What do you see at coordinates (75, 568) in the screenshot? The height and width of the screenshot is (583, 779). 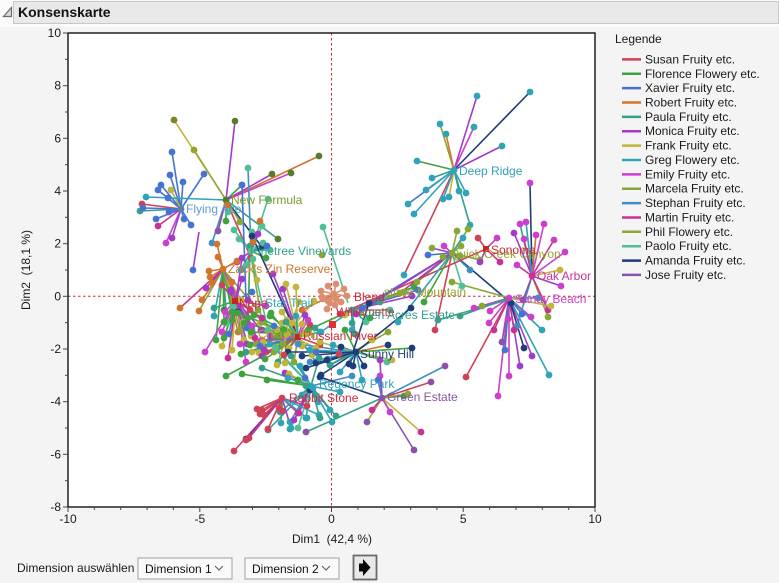 I see `svg-text: Dimension auswählen` at bounding box center [75, 568].